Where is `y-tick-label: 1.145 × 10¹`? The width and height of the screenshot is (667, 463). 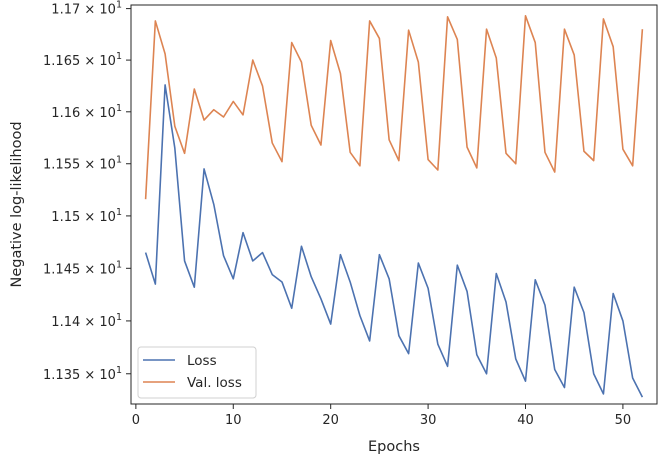 y-tick-label: 1.145 × 10¹ is located at coordinates (82, 268).